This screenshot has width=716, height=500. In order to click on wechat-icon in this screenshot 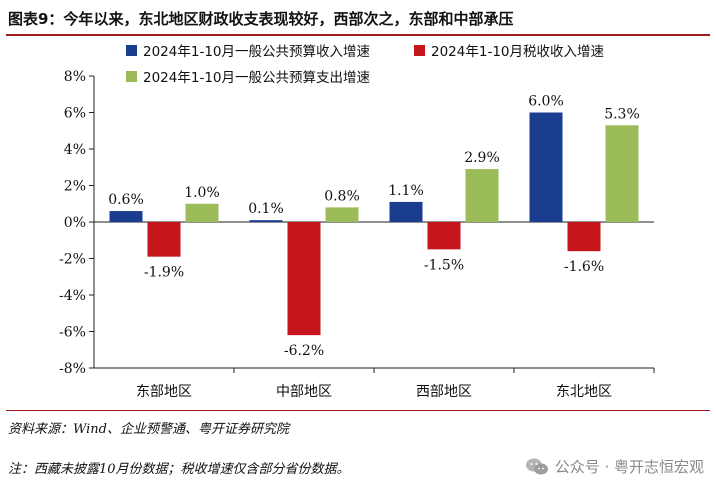, I will do `click(536, 466)`.